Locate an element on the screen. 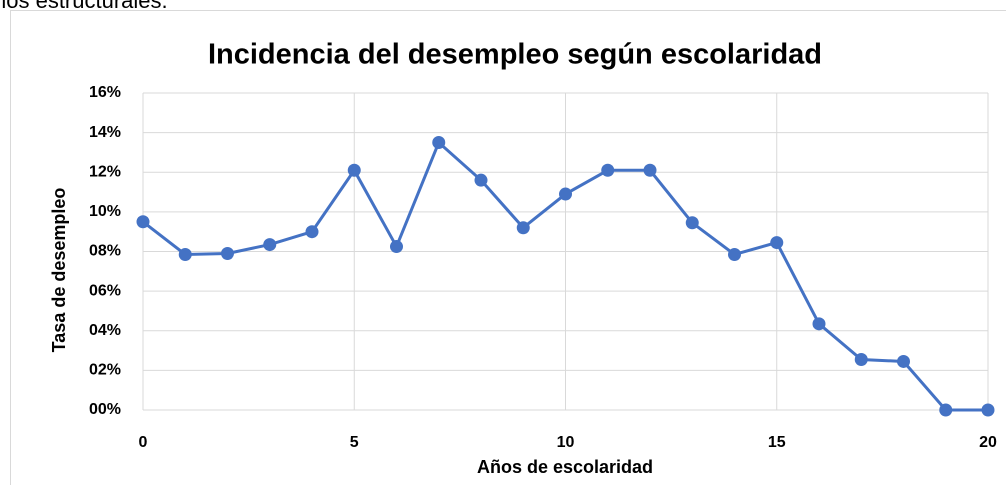  x-tick-label: 20 is located at coordinates (988, 442).